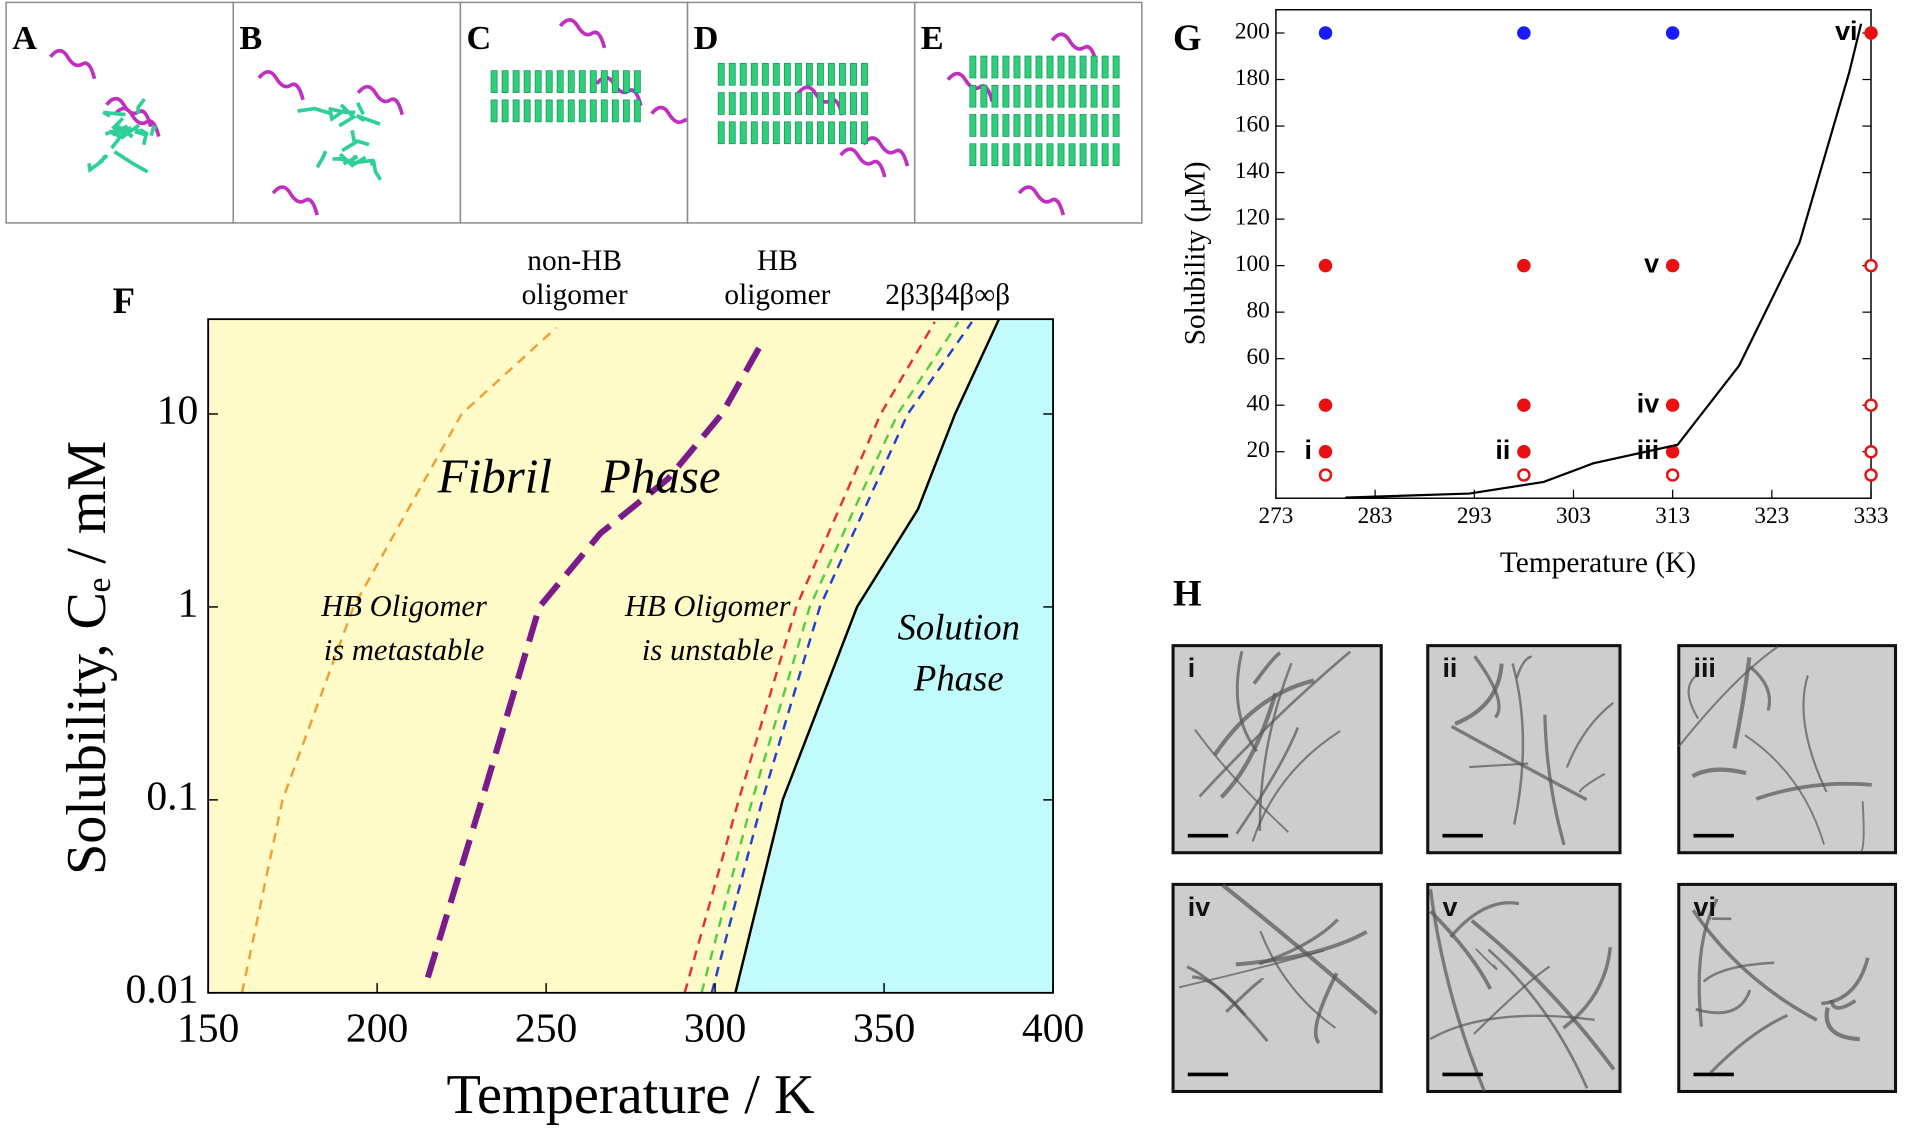 This screenshot has height=1139, width=1920. Describe the element at coordinates (1252, 31) in the screenshot. I see `y-tick-label: 200` at that location.